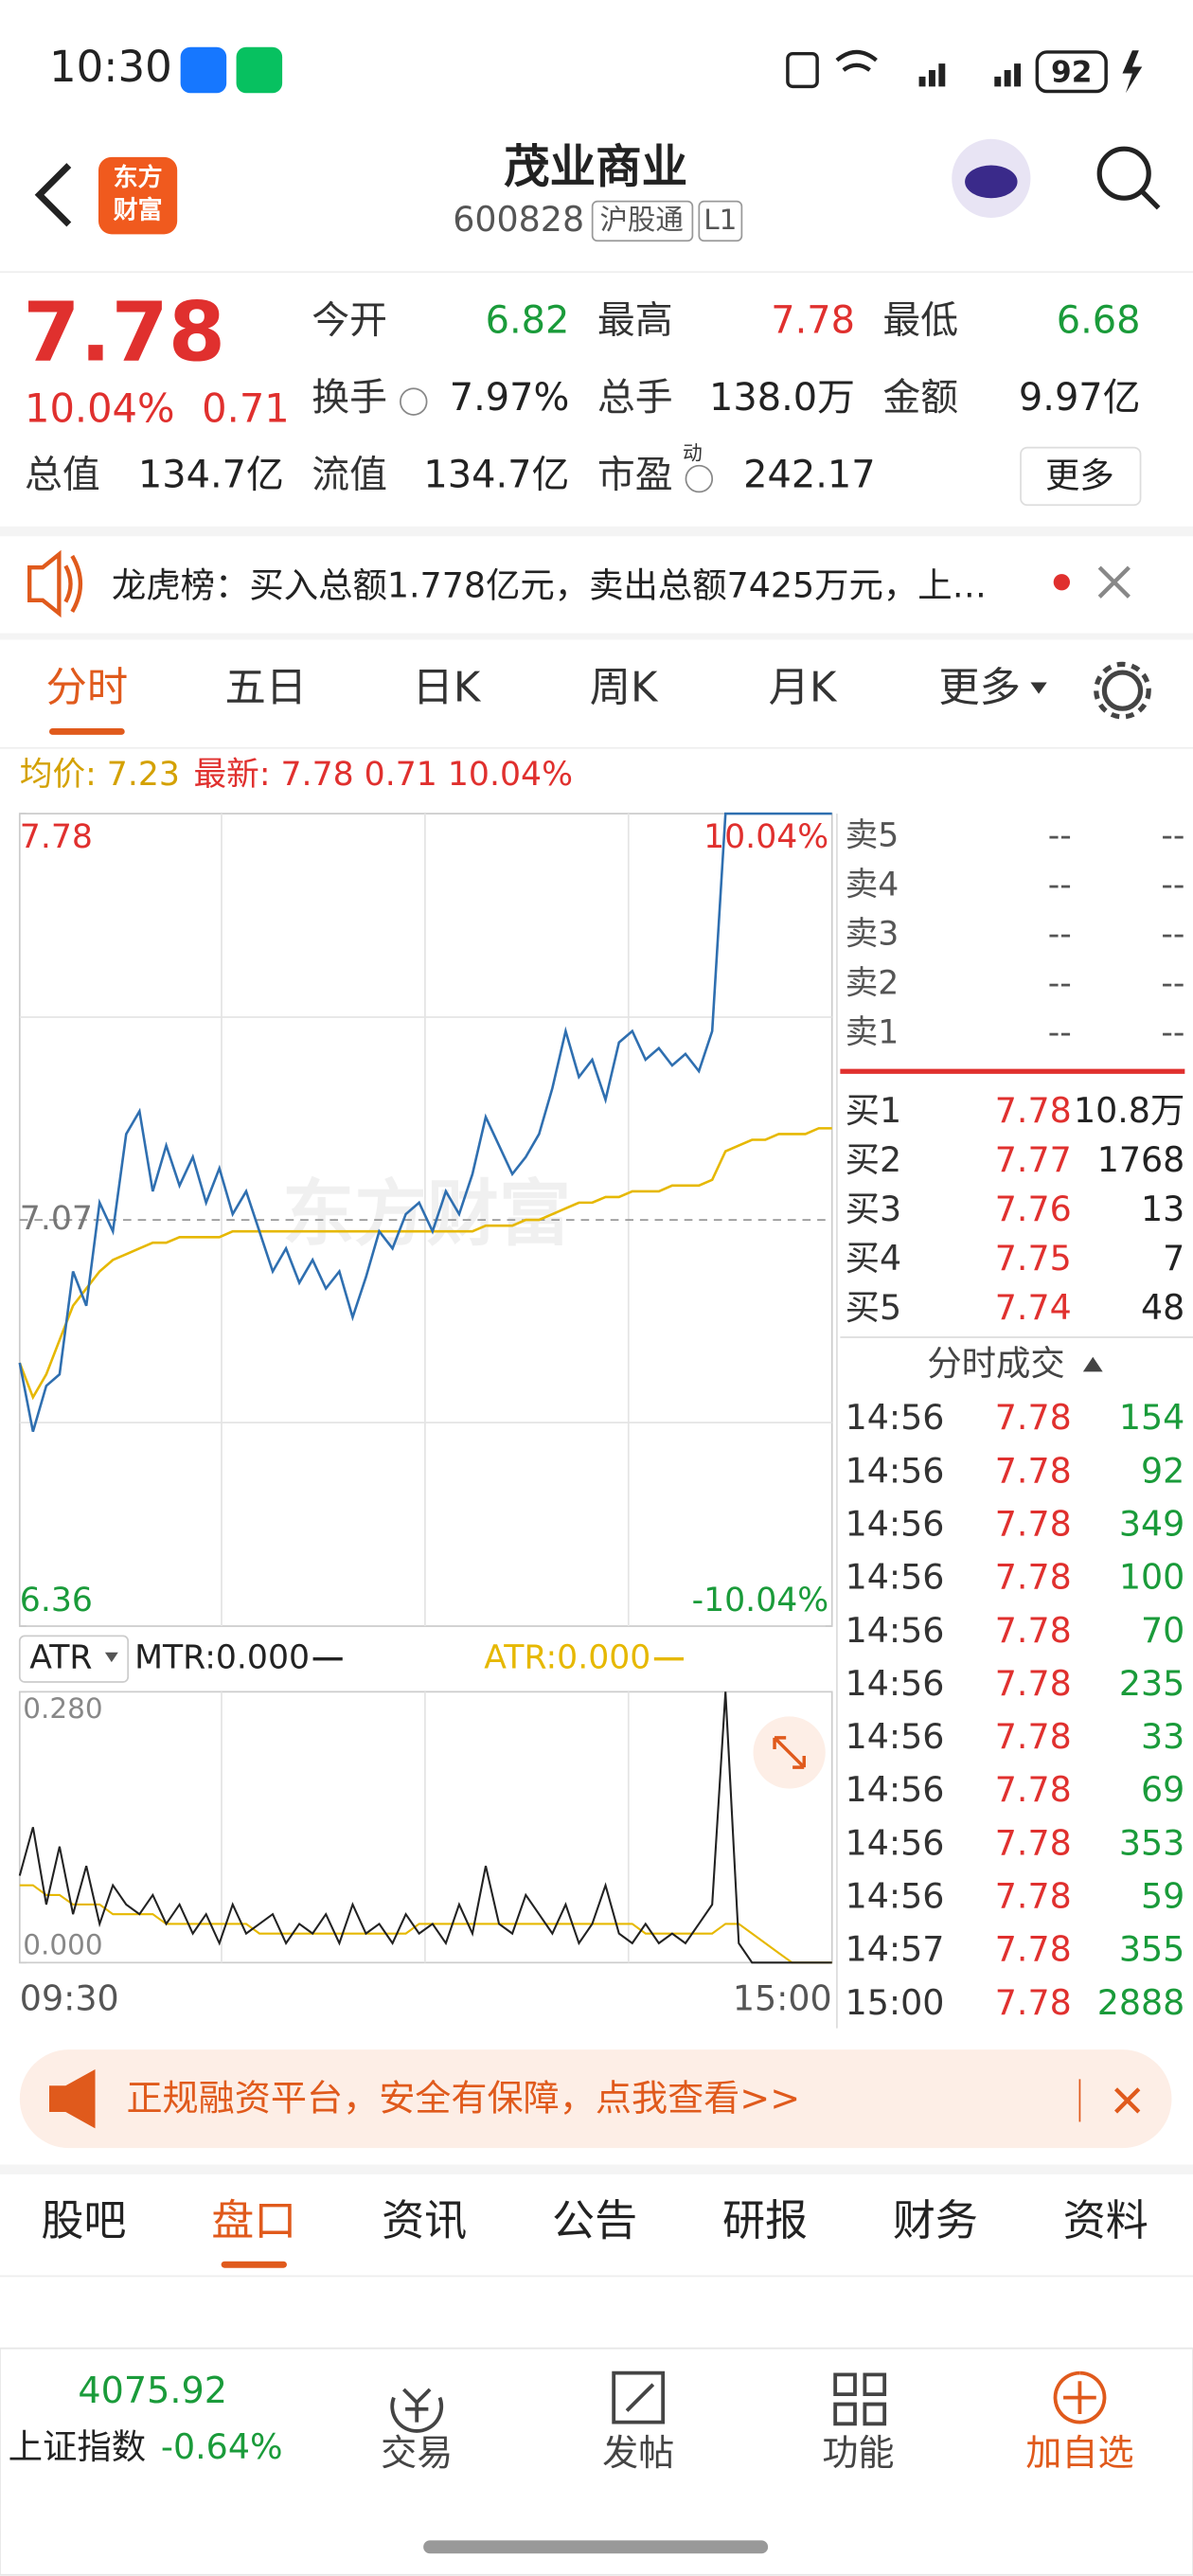 This screenshot has height=2576, width=1193. Describe the element at coordinates (635, 320) in the screenshot. I see `stat-label: 最高` at that location.